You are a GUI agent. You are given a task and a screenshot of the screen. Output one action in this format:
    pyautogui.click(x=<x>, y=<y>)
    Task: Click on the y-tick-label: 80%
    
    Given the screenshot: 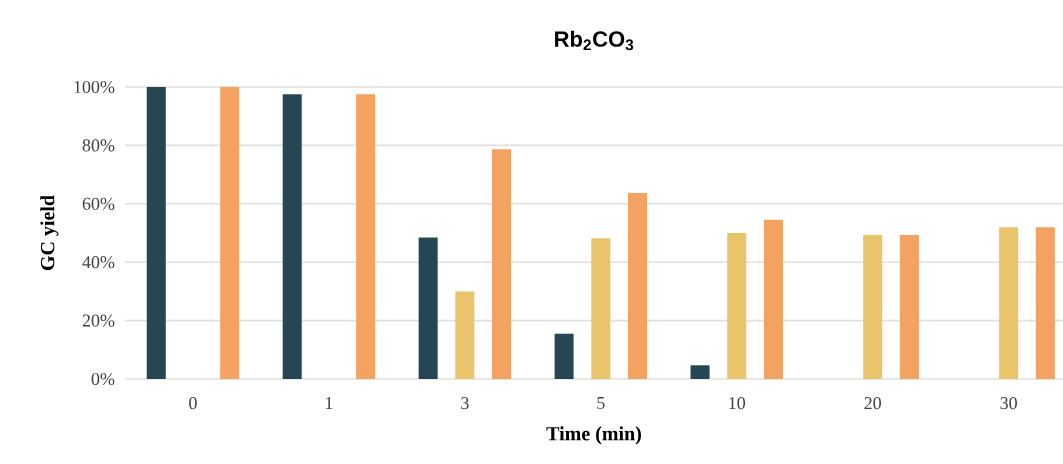 What is the action you would take?
    pyautogui.click(x=98, y=145)
    